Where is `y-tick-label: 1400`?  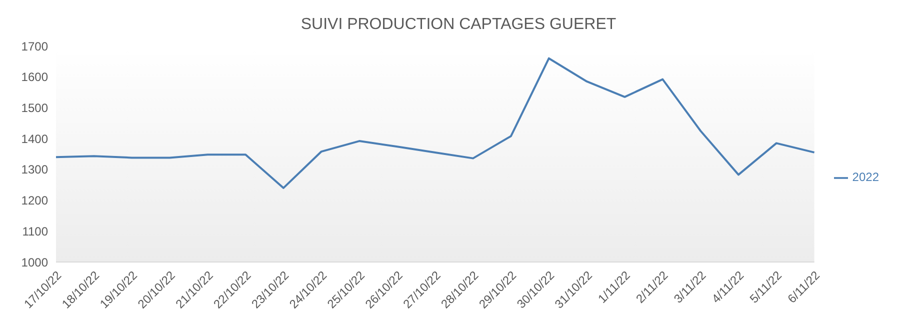
y-tick-label: 1400 is located at coordinates (34, 139).